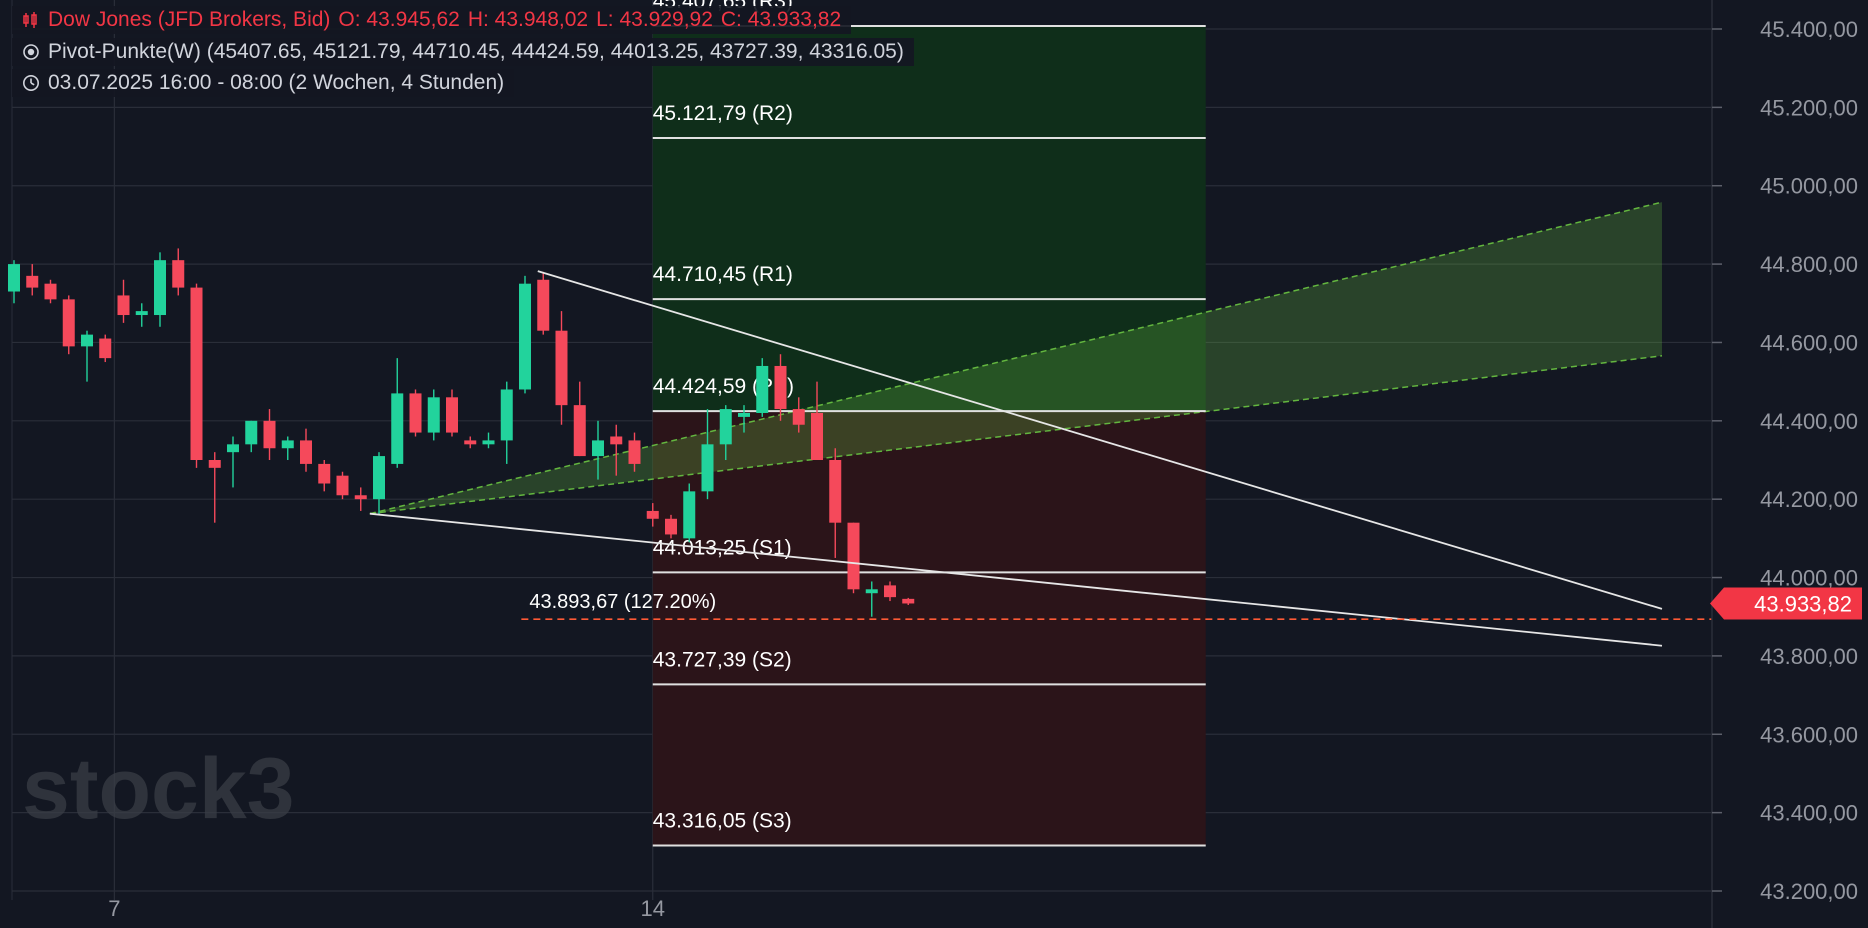 The height and width of the screenshot is (928, 1868). What do you see at coordinates (1809, 421) in the screenshot?
I see `price-tick-label: 44.400,00` at bounding box center [1809, 421].